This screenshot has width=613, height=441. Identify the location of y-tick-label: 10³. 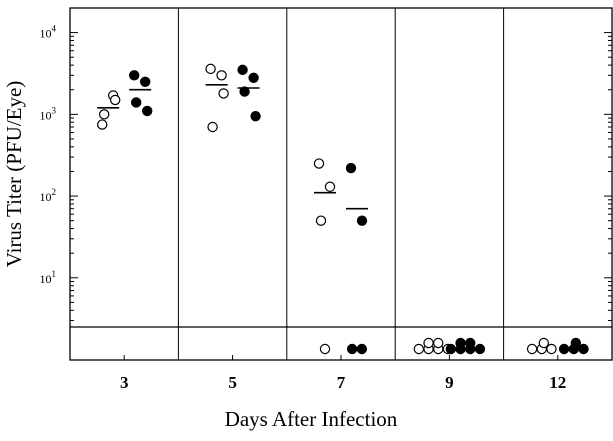
(48, 113).